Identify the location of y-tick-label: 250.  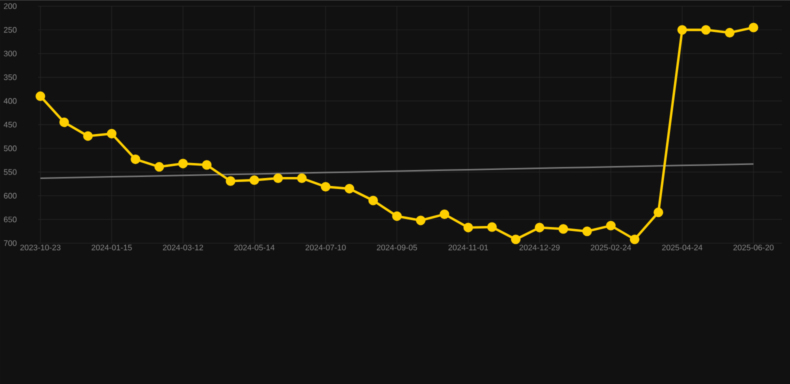
(10, 29).